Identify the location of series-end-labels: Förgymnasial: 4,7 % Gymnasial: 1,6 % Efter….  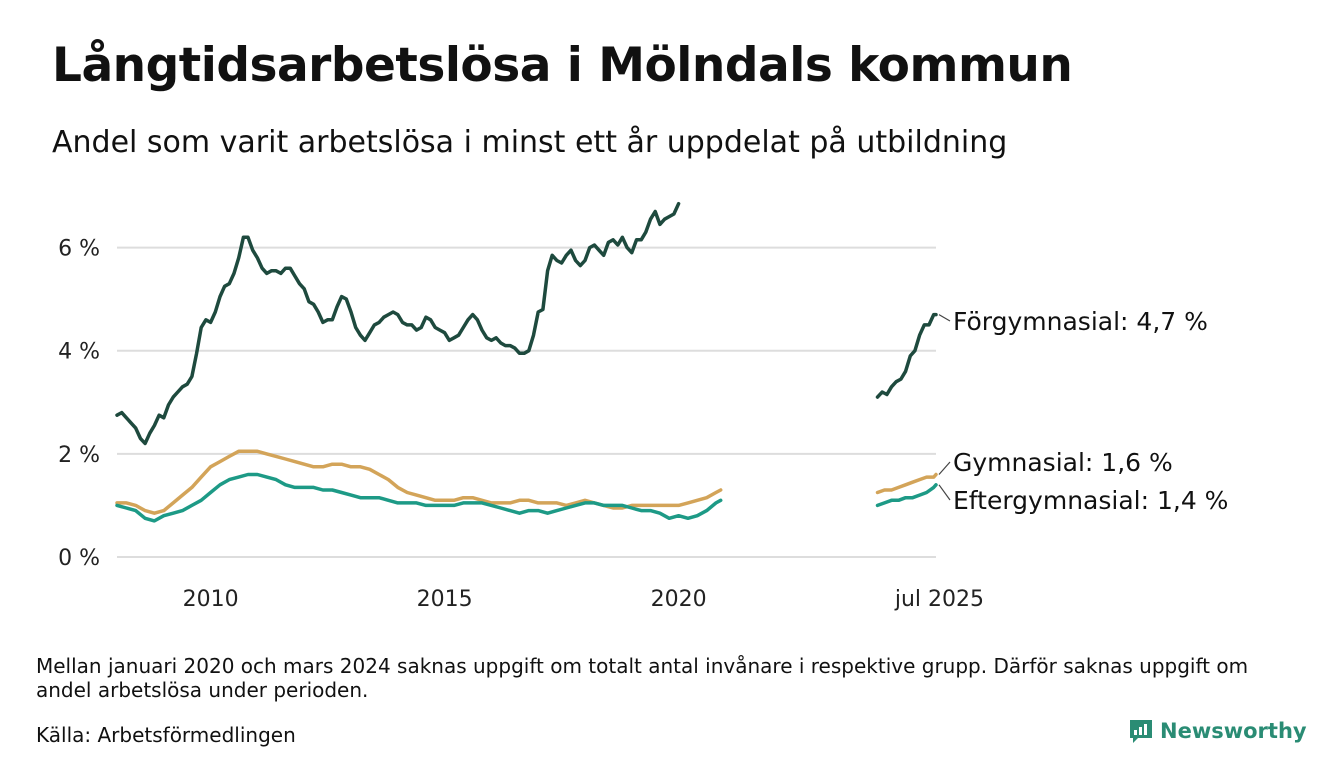
(1083, 411).